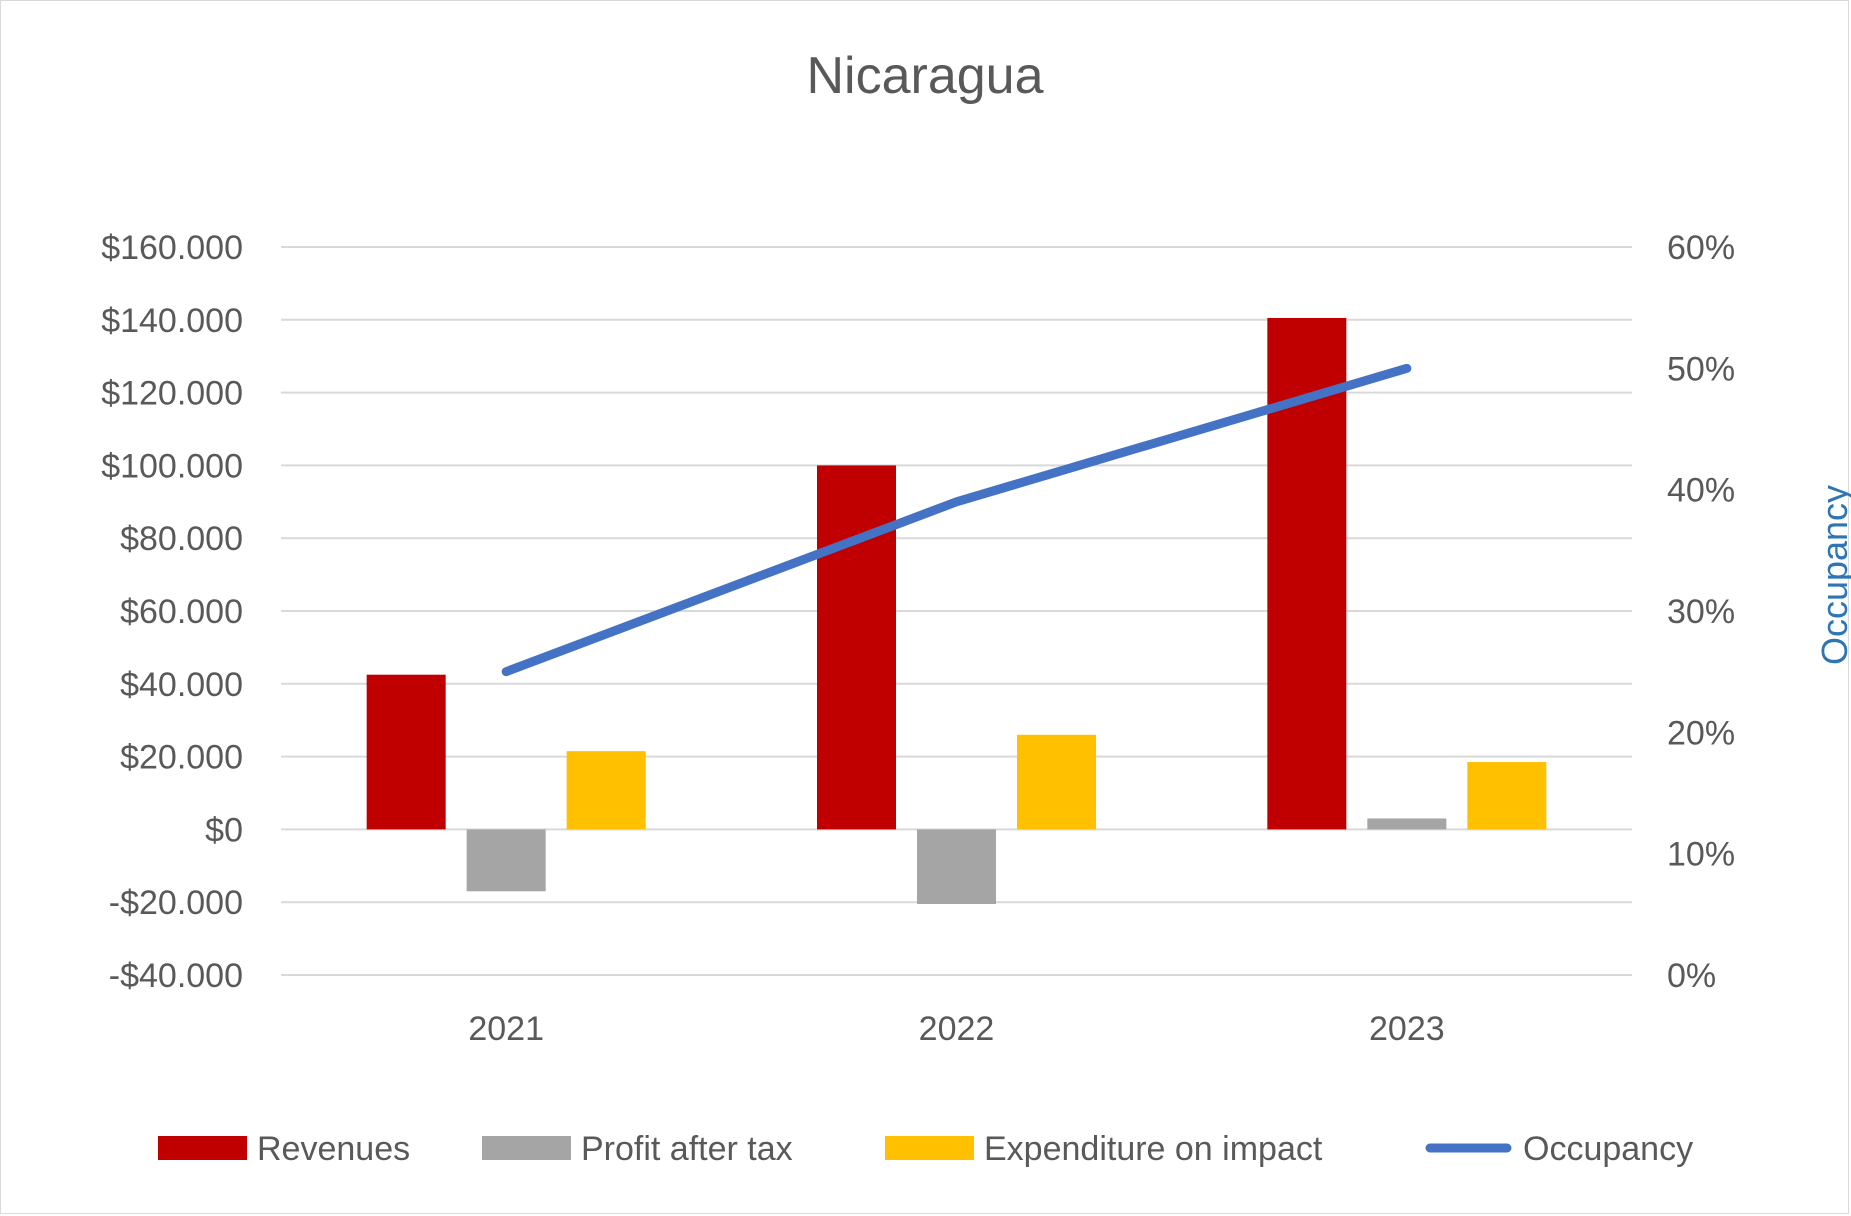 The width and height of the screenshot is (1851, 1216). I want to click on right-axis-ticks: 0% 10% 20% 30% 40% 50% 60%, so click(1701, 612).